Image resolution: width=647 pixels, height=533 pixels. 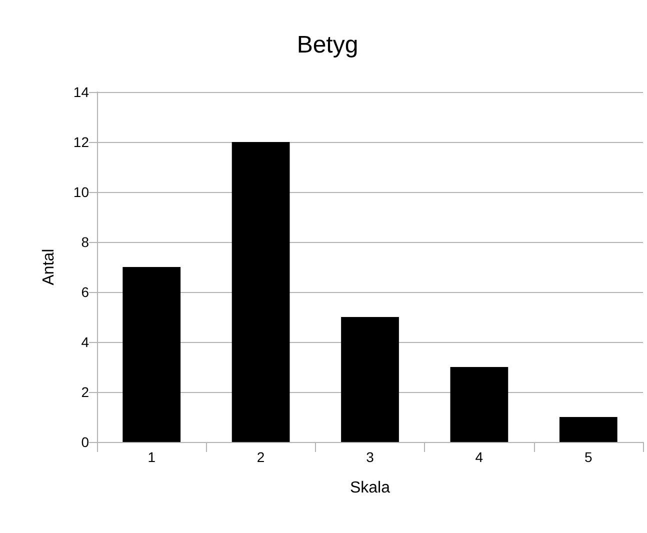 What do you see at coordinates (81, 192) in the screenshot?
I see `y-tick-label: 10` at bounding box center [81, 192].